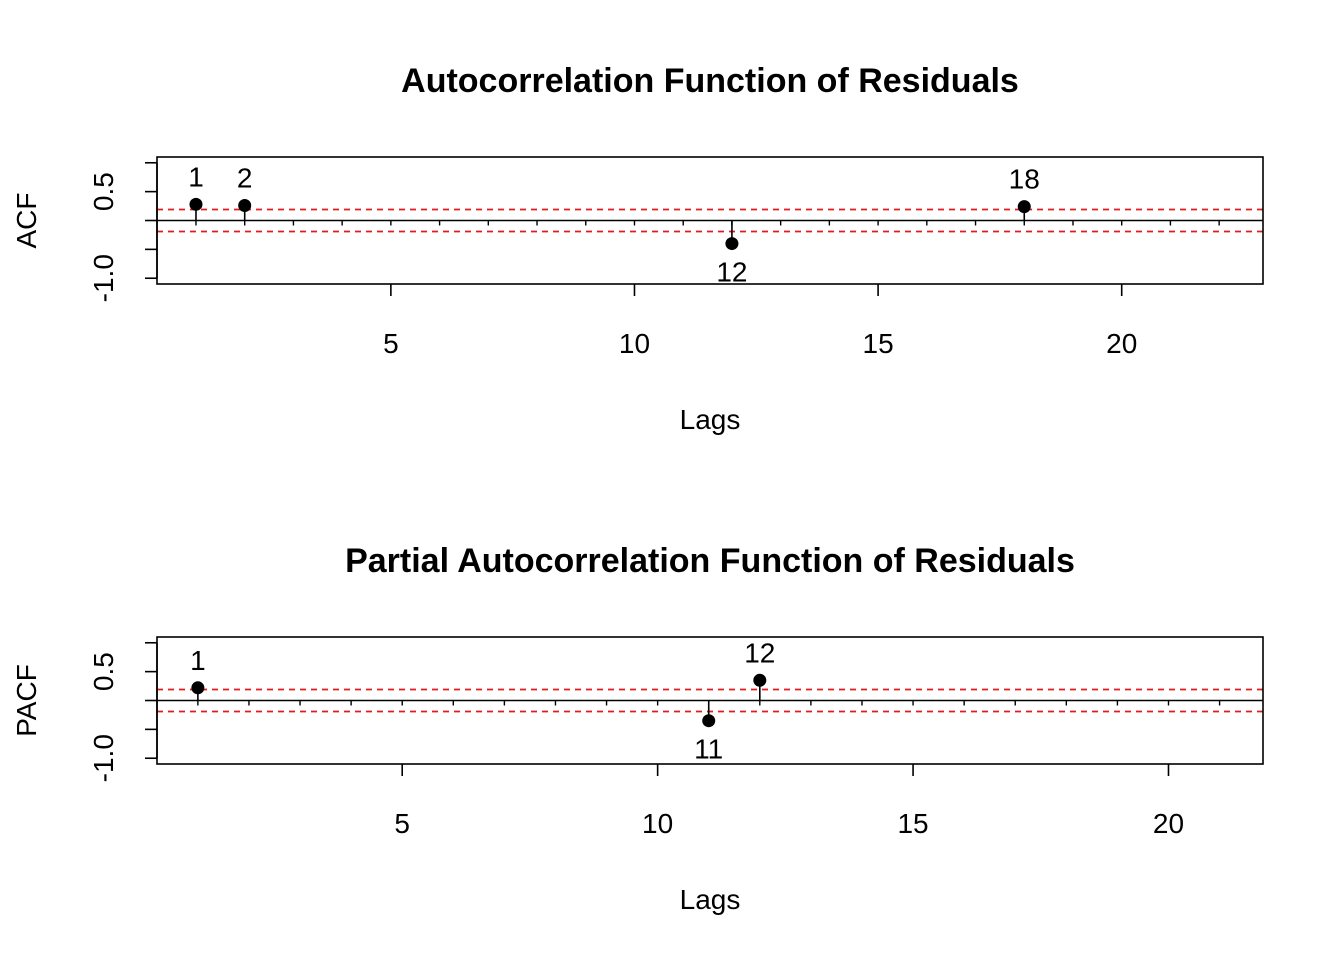  I want to click on point-label: 2, so click(245, 177).